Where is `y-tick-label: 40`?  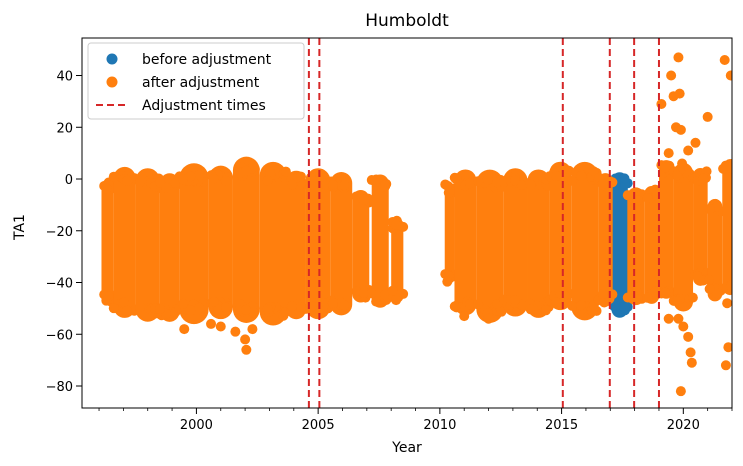
y-tick-label: 40 is located at coordinates (64, 77).